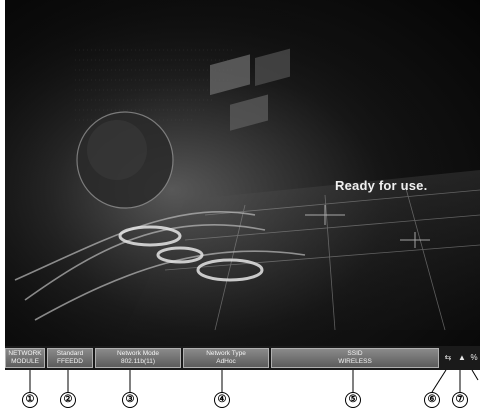 The image size is (480, 409). What do you see at coordinates (70, 353) in the screenshot?
I see `standard-label: Standard` at bounding box center [70, 353].